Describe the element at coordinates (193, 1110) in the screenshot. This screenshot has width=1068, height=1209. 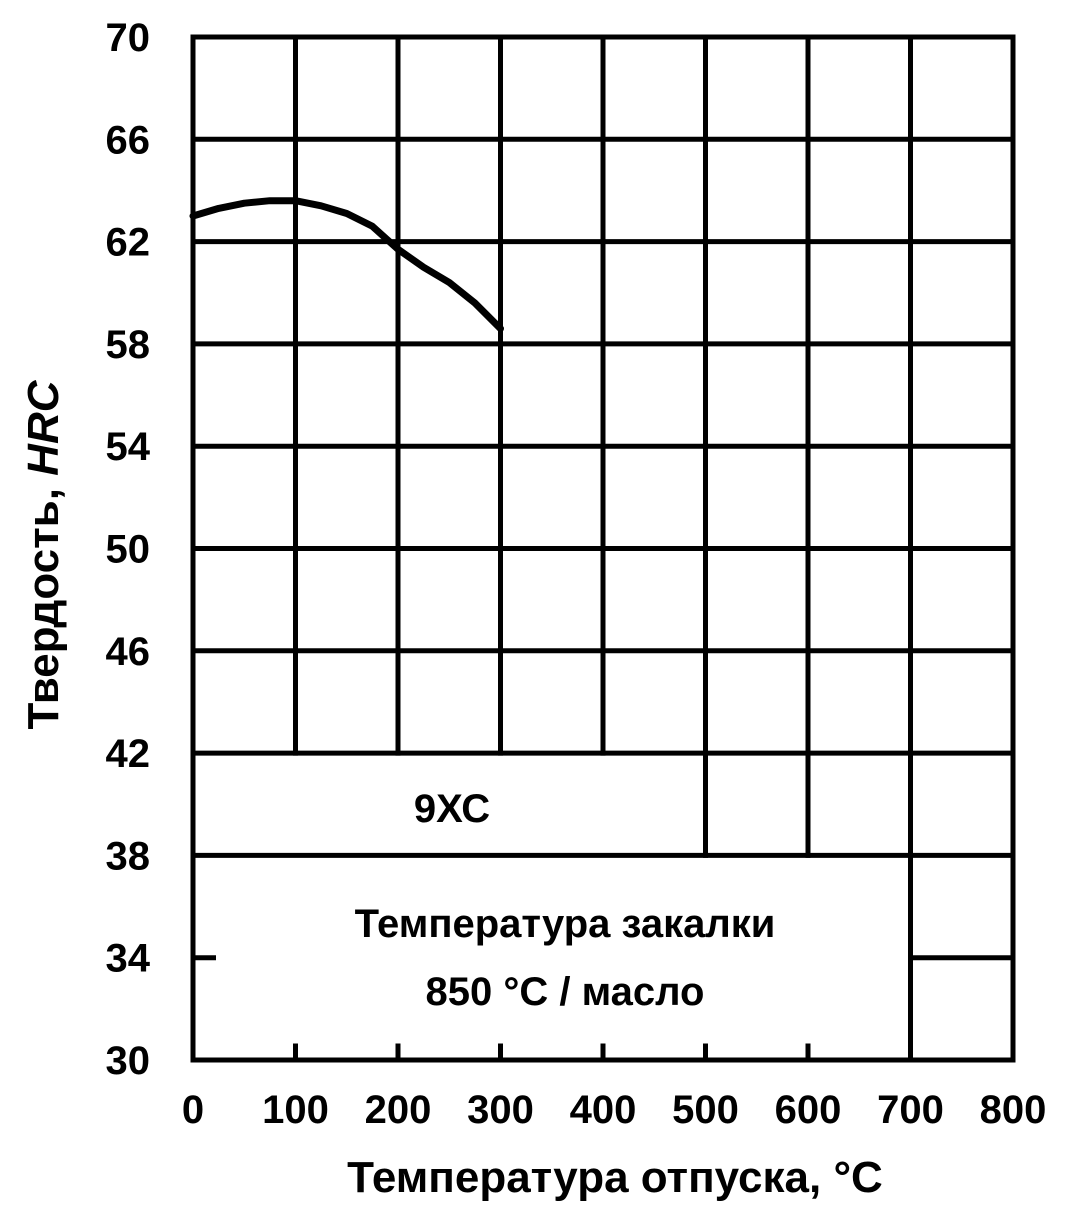
I see `x-tick-label: 0` at that location.